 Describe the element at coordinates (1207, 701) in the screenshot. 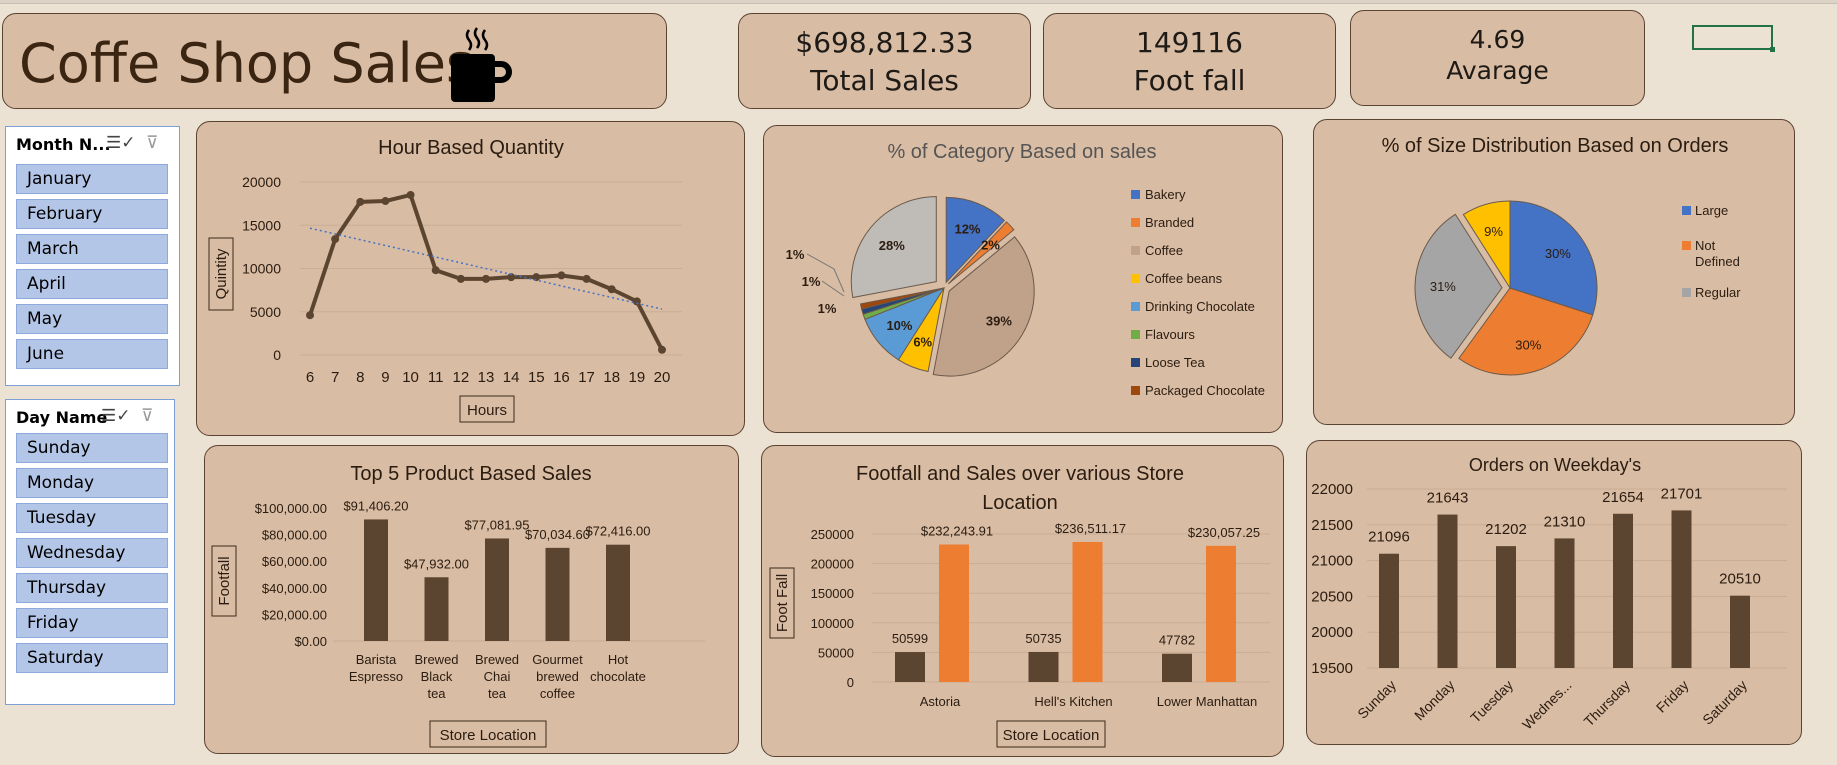

I see `x-tick-label: Lower Manhattan` at that location.